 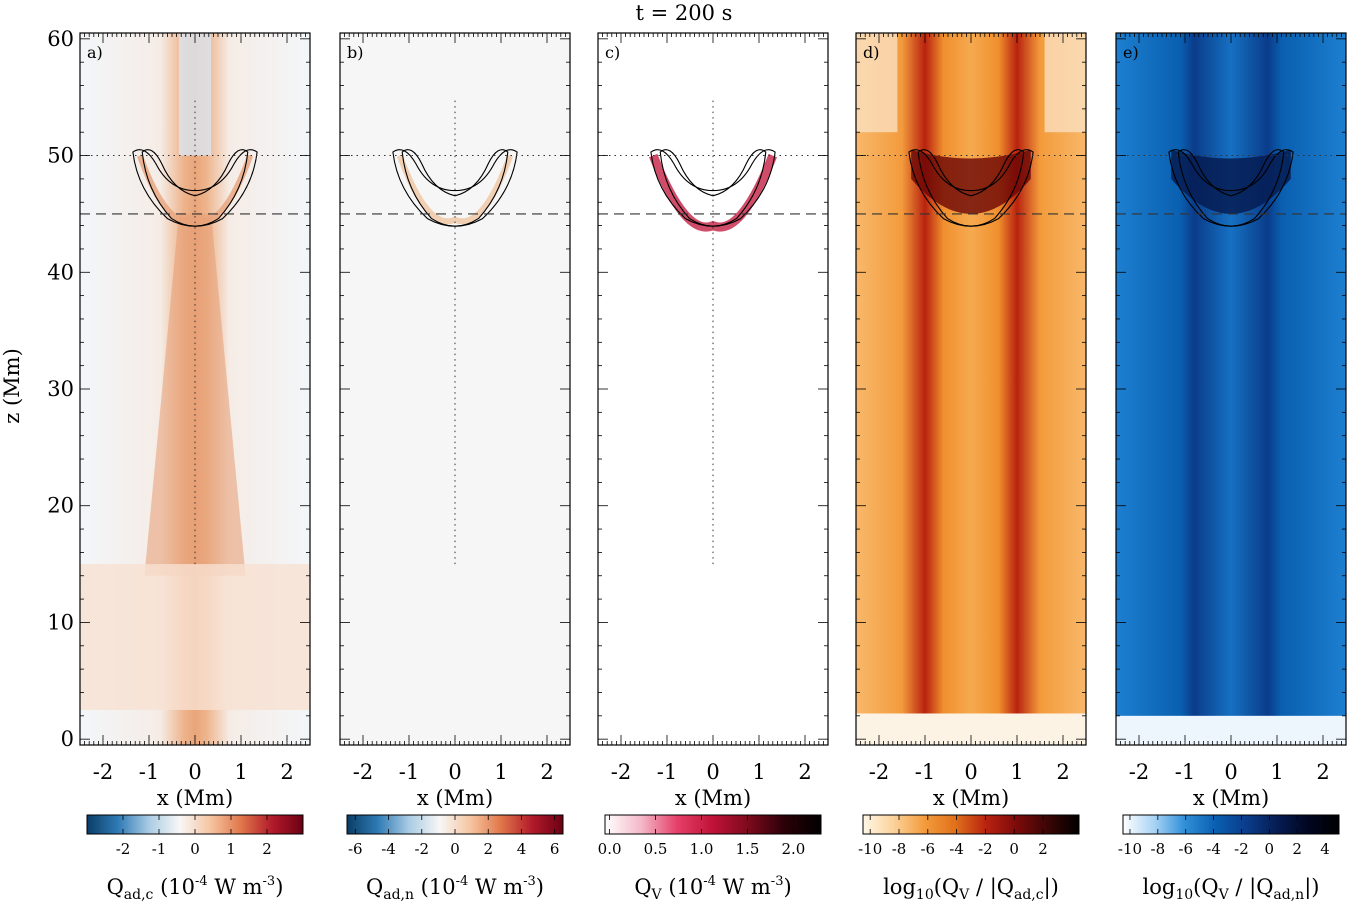 I want to click on label-units: (10, so click(x=435, y=887).